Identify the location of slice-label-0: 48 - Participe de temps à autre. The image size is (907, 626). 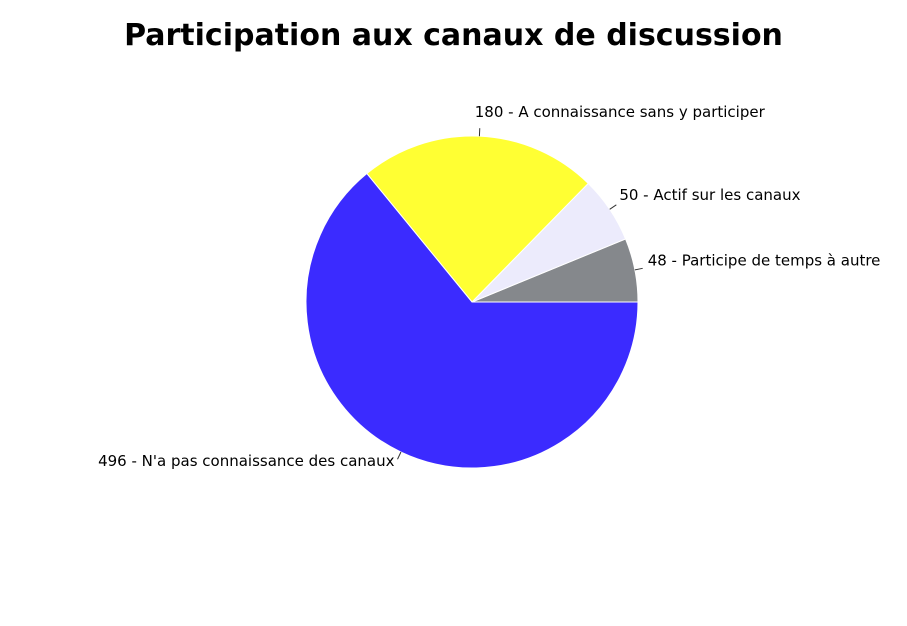
(764, 260).